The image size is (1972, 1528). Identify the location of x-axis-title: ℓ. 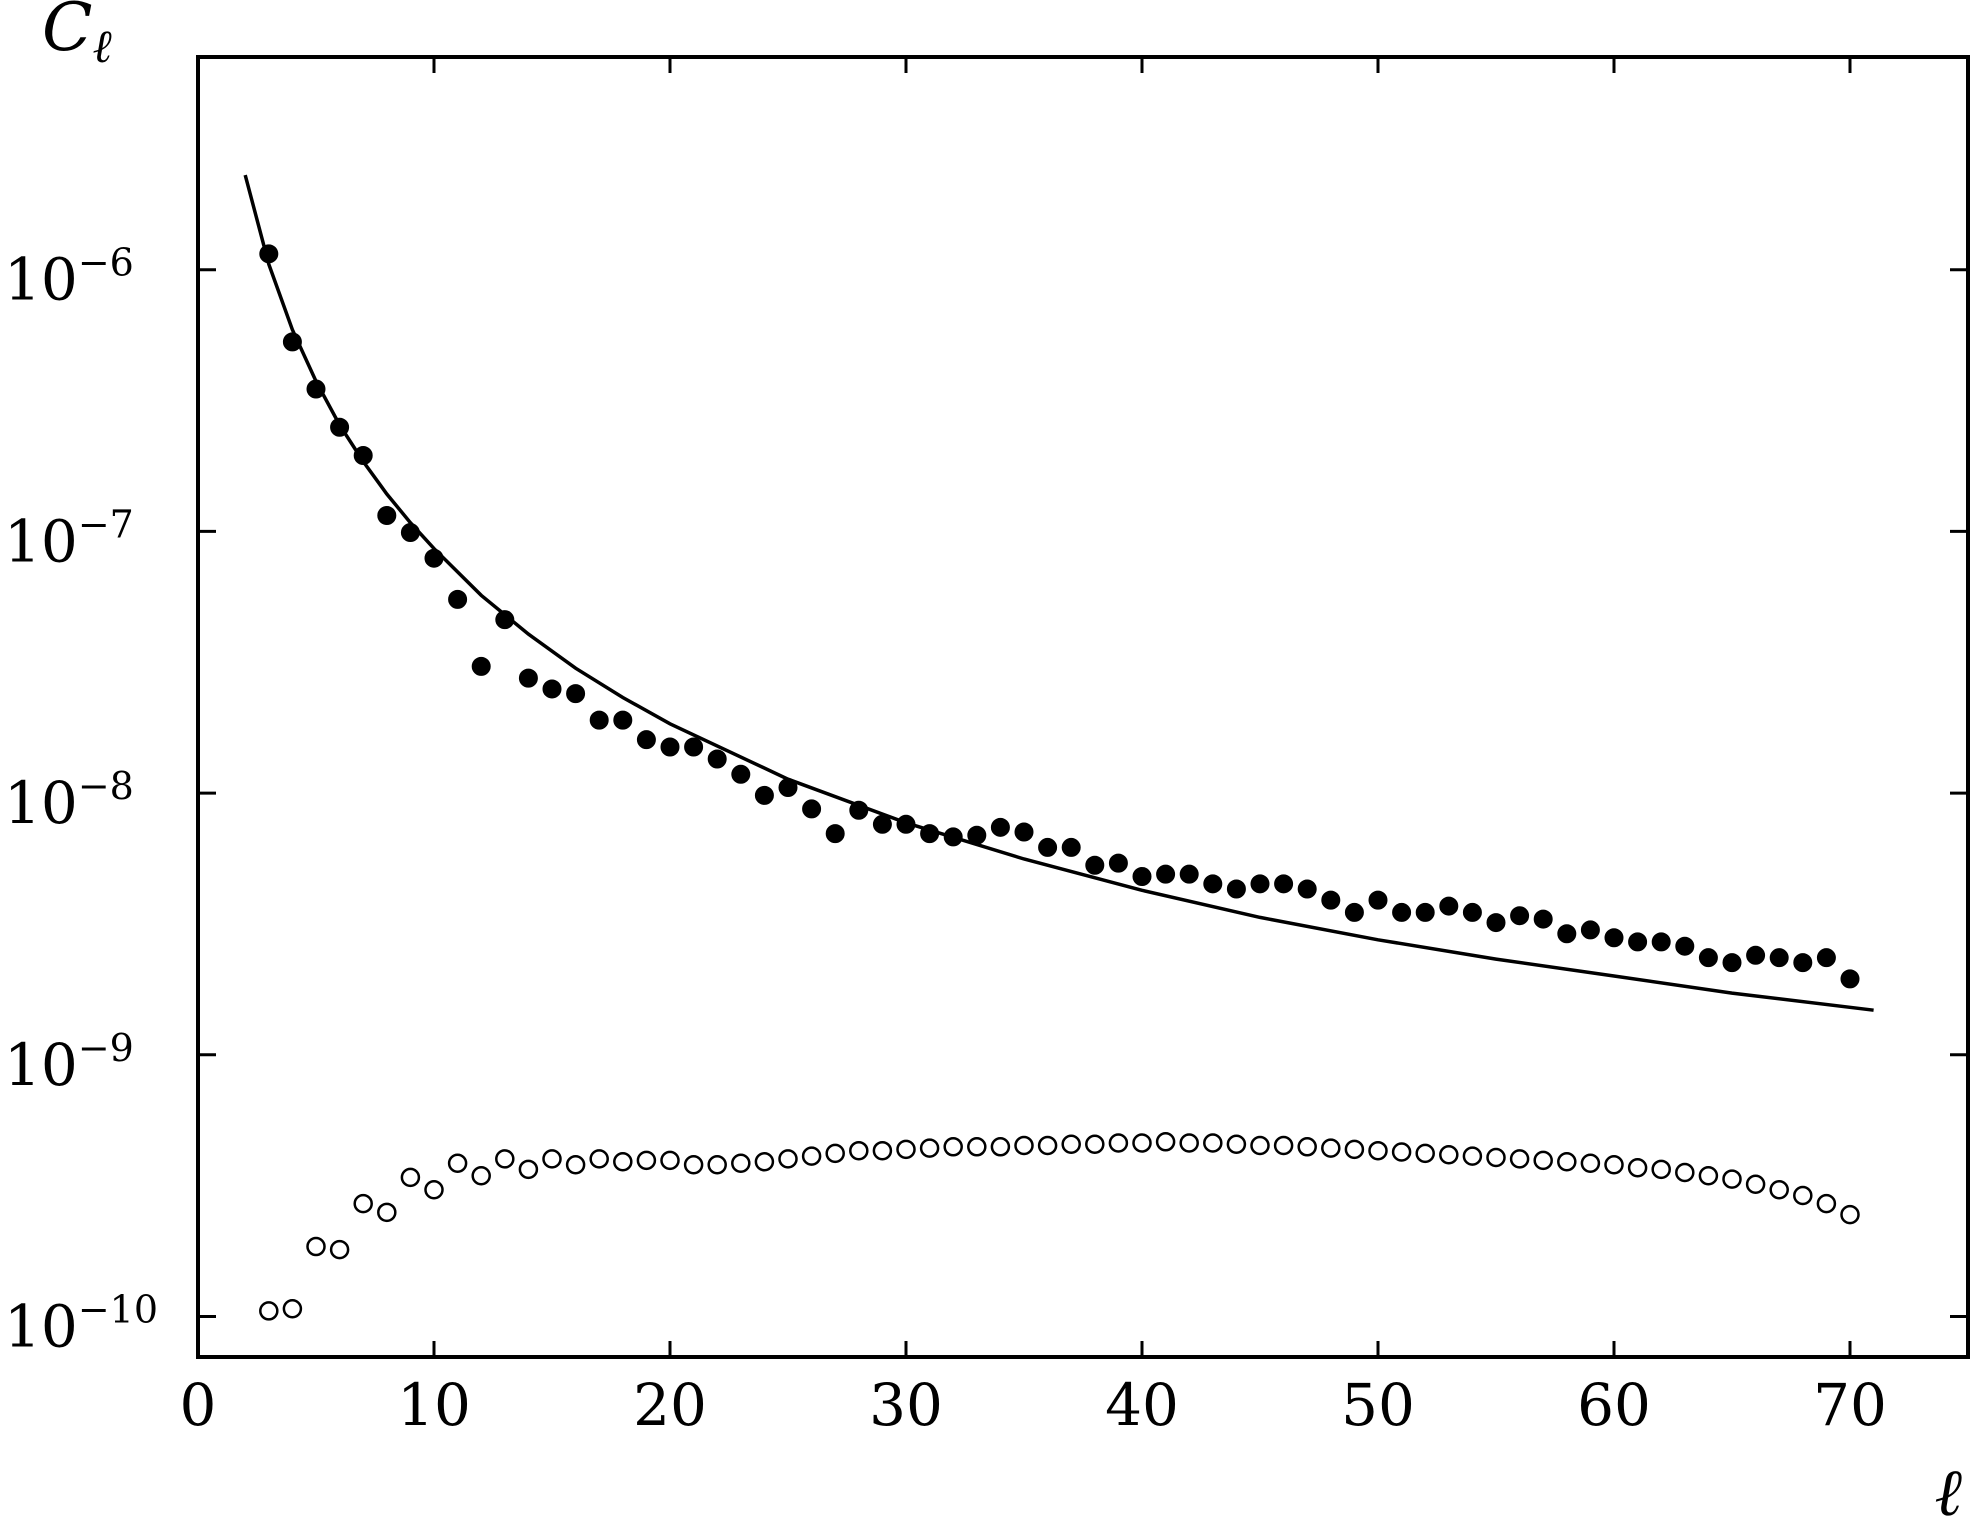
(1949, 1491).